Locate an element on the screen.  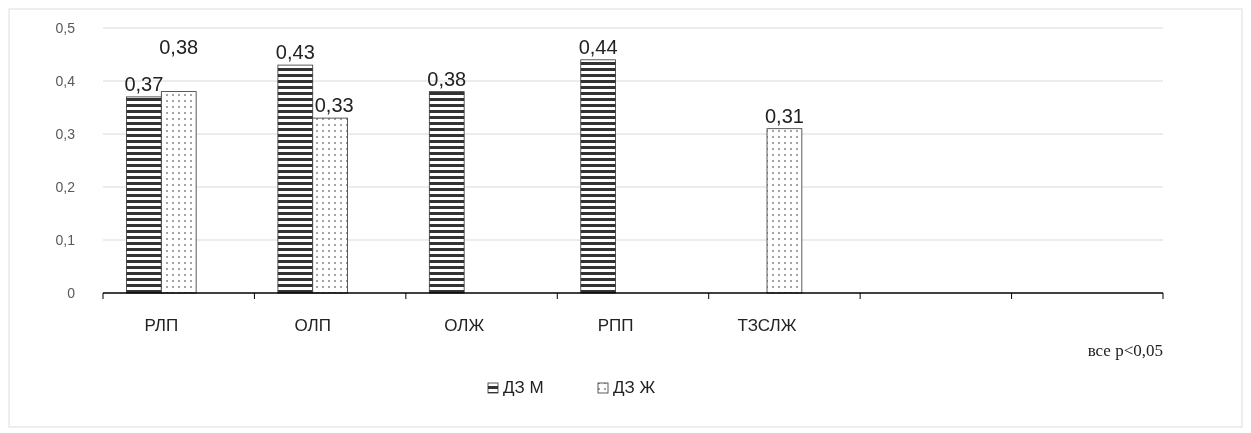
legend-label: ДЗ Ж is located at coordinates (634, 387).